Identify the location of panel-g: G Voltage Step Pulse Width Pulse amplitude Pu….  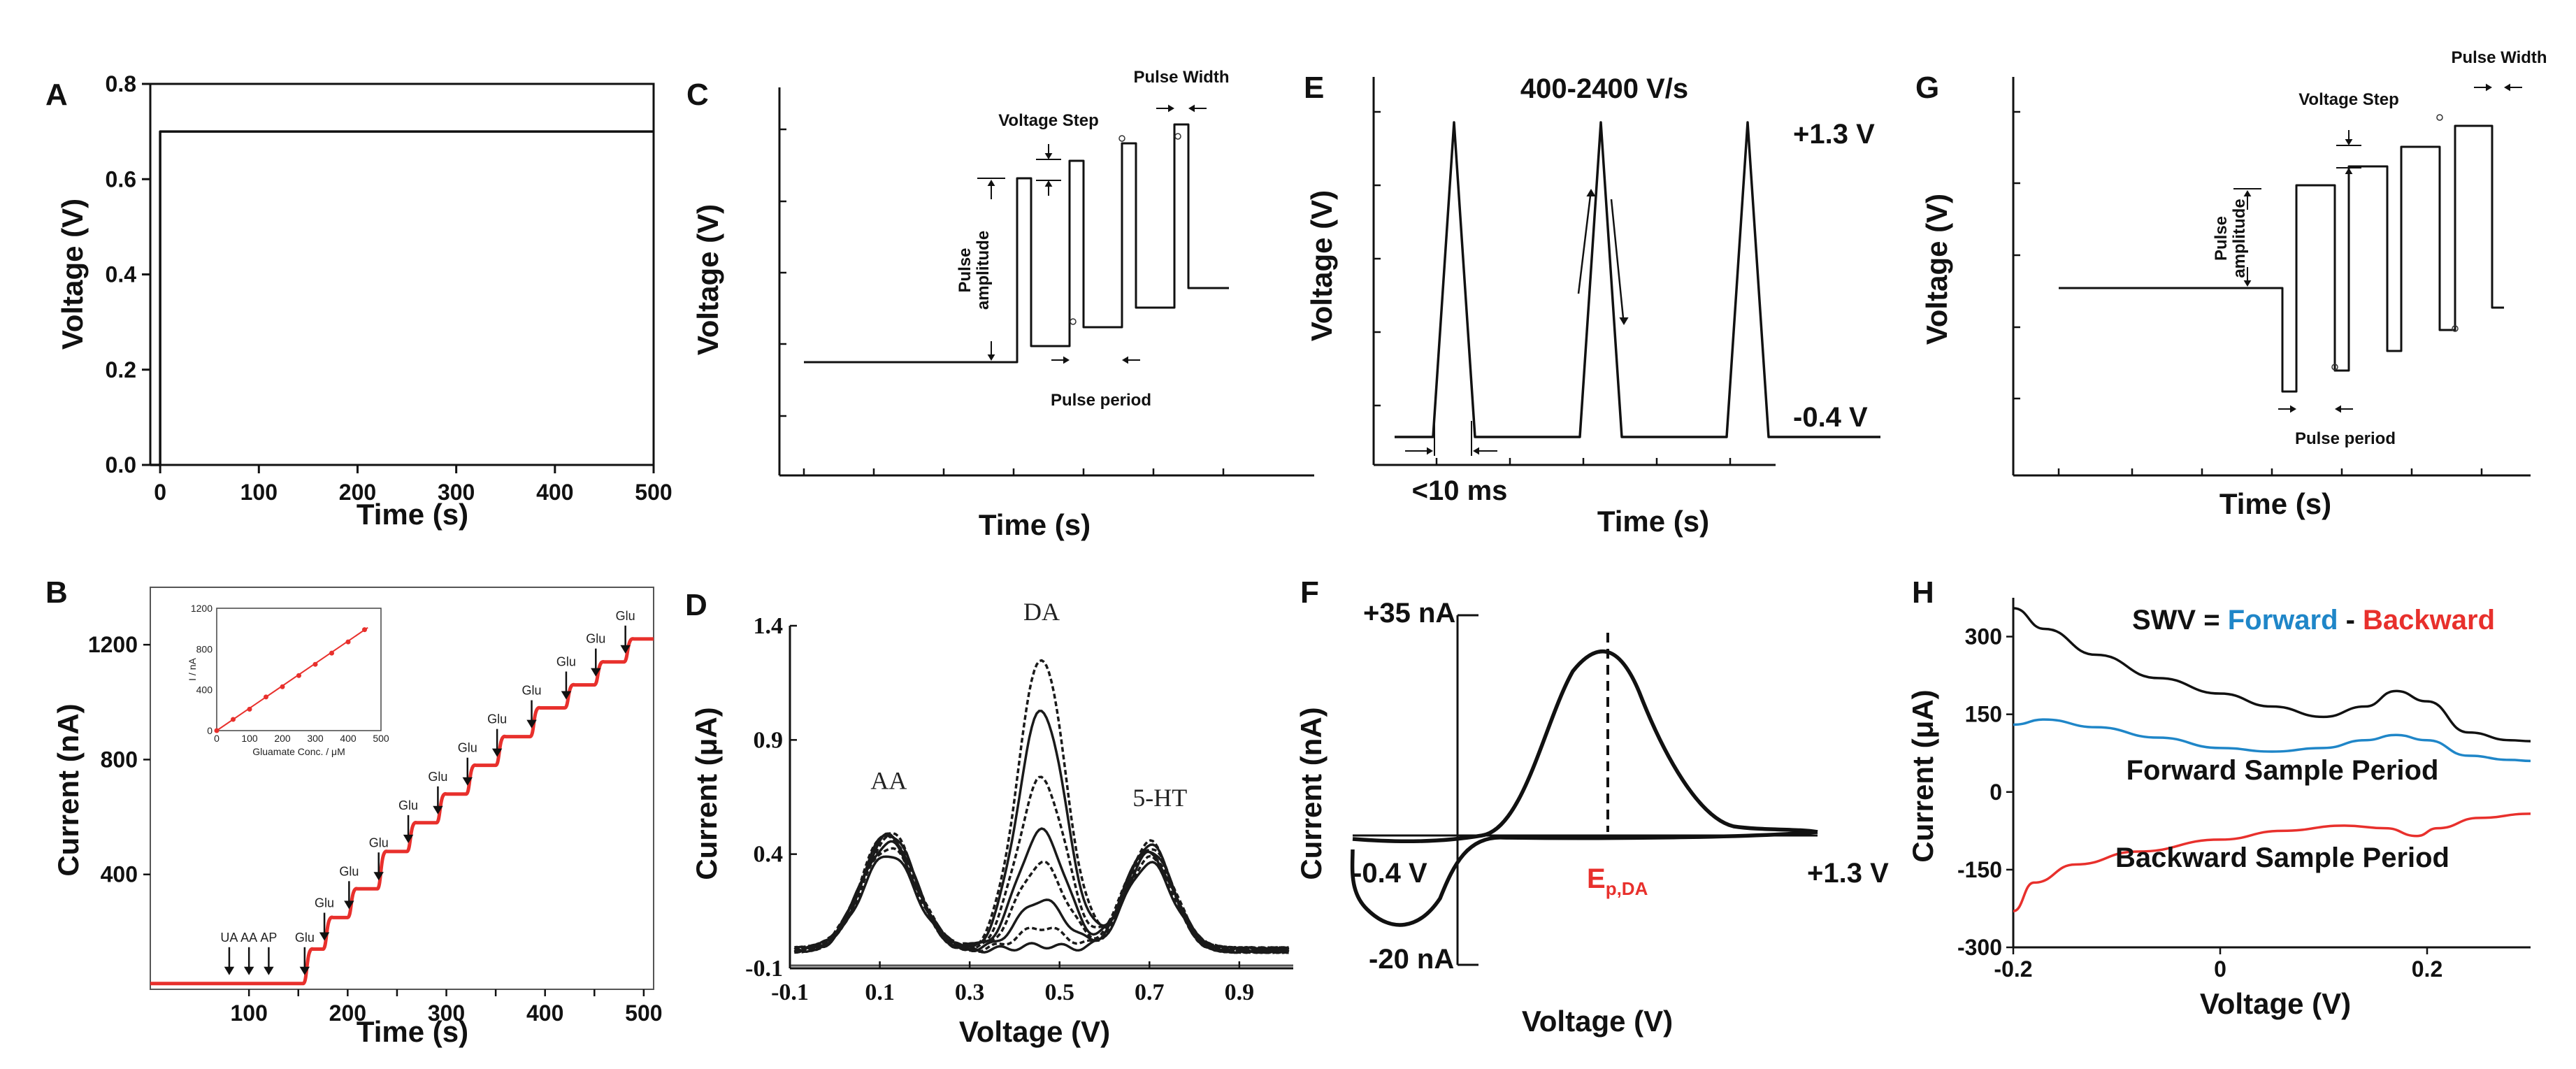
(2231, 284).